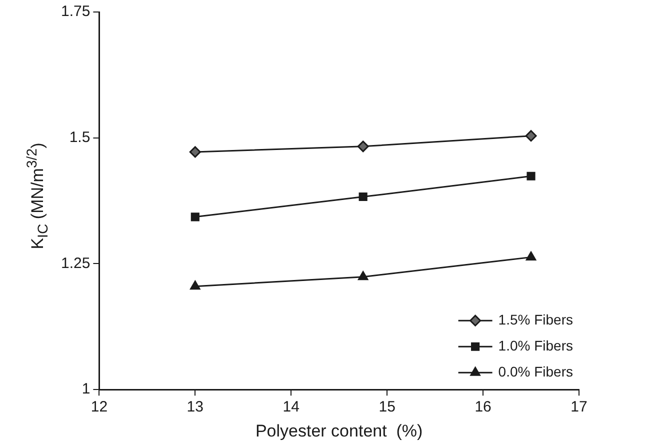 This screenshot has height=446, width=649. What do you see at coordinates (339, 430) in the screenshot?
I see `x-axis-title: Polyester content (%)` at bounding box center [339, 430].